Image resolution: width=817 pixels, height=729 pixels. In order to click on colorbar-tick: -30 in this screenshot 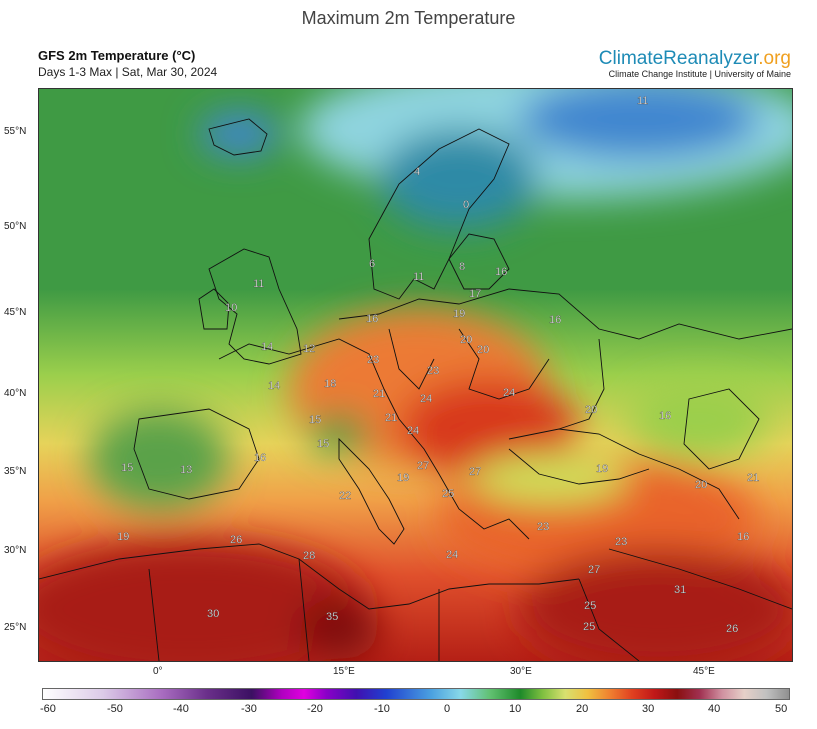, I will do `click(249, 709)`.